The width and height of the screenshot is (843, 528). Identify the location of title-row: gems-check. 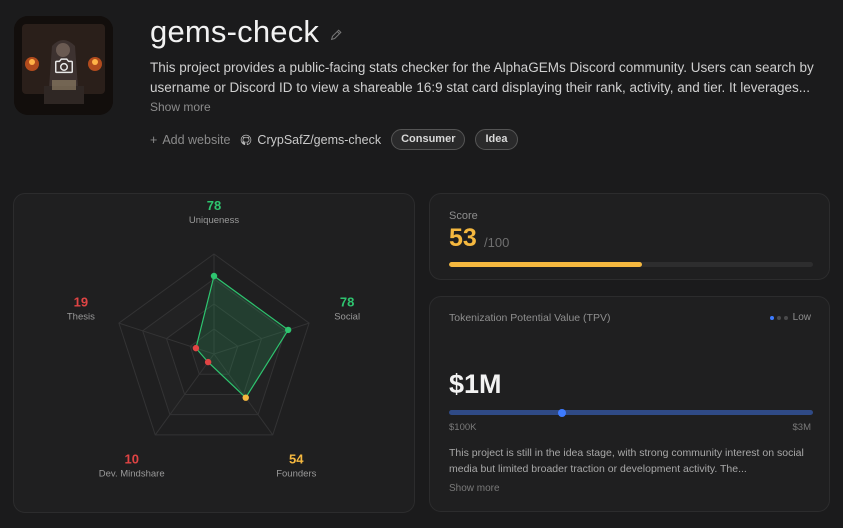
(246, 32).